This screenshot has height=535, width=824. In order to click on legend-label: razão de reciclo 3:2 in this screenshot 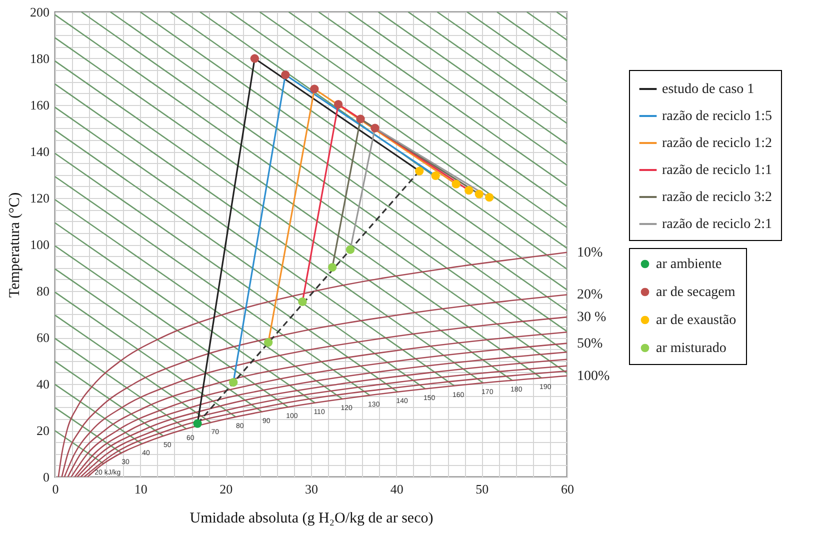, I will do `click(717, 197)`.